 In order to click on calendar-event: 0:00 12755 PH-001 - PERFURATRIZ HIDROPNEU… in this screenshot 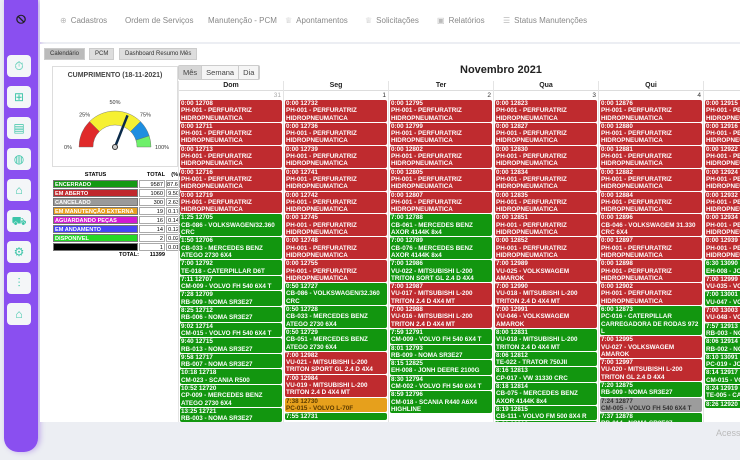, I will do `click(336, 271)`.